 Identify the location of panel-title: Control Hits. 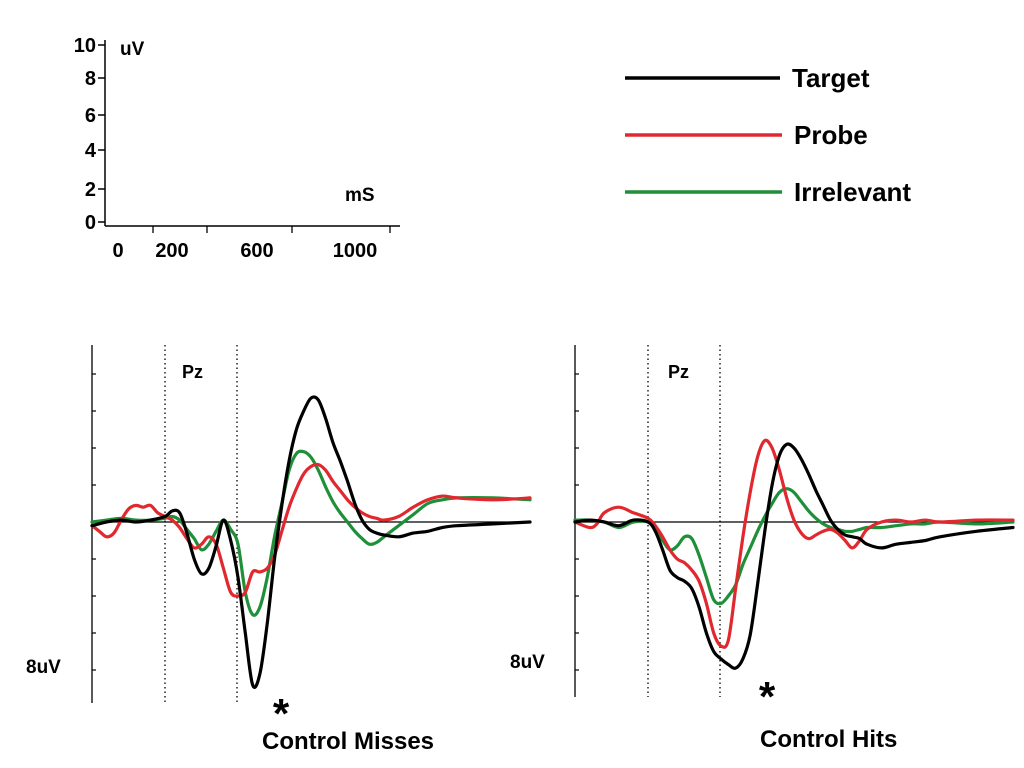
(828, 739).